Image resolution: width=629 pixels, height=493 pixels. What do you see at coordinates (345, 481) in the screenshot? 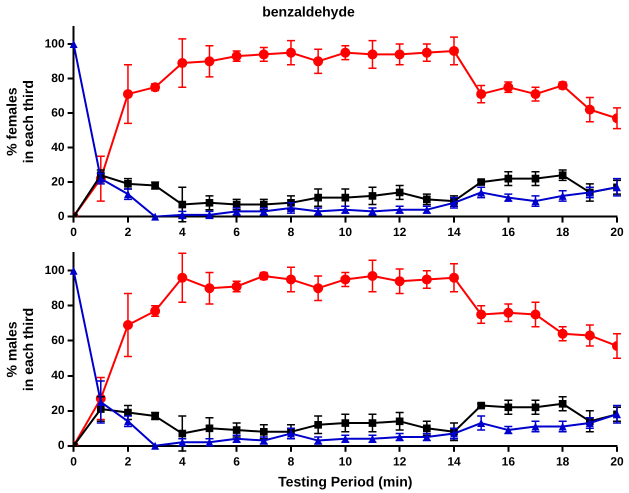
I see `x-axis-title: Testing Period (min)` at bounding box center [345, 481].